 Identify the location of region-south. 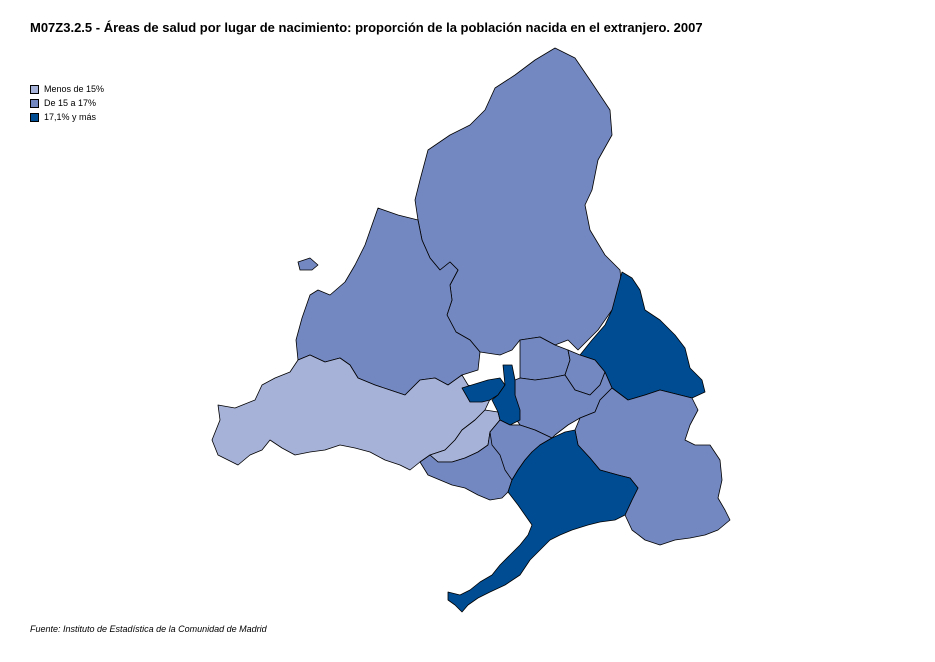
(543, 521).